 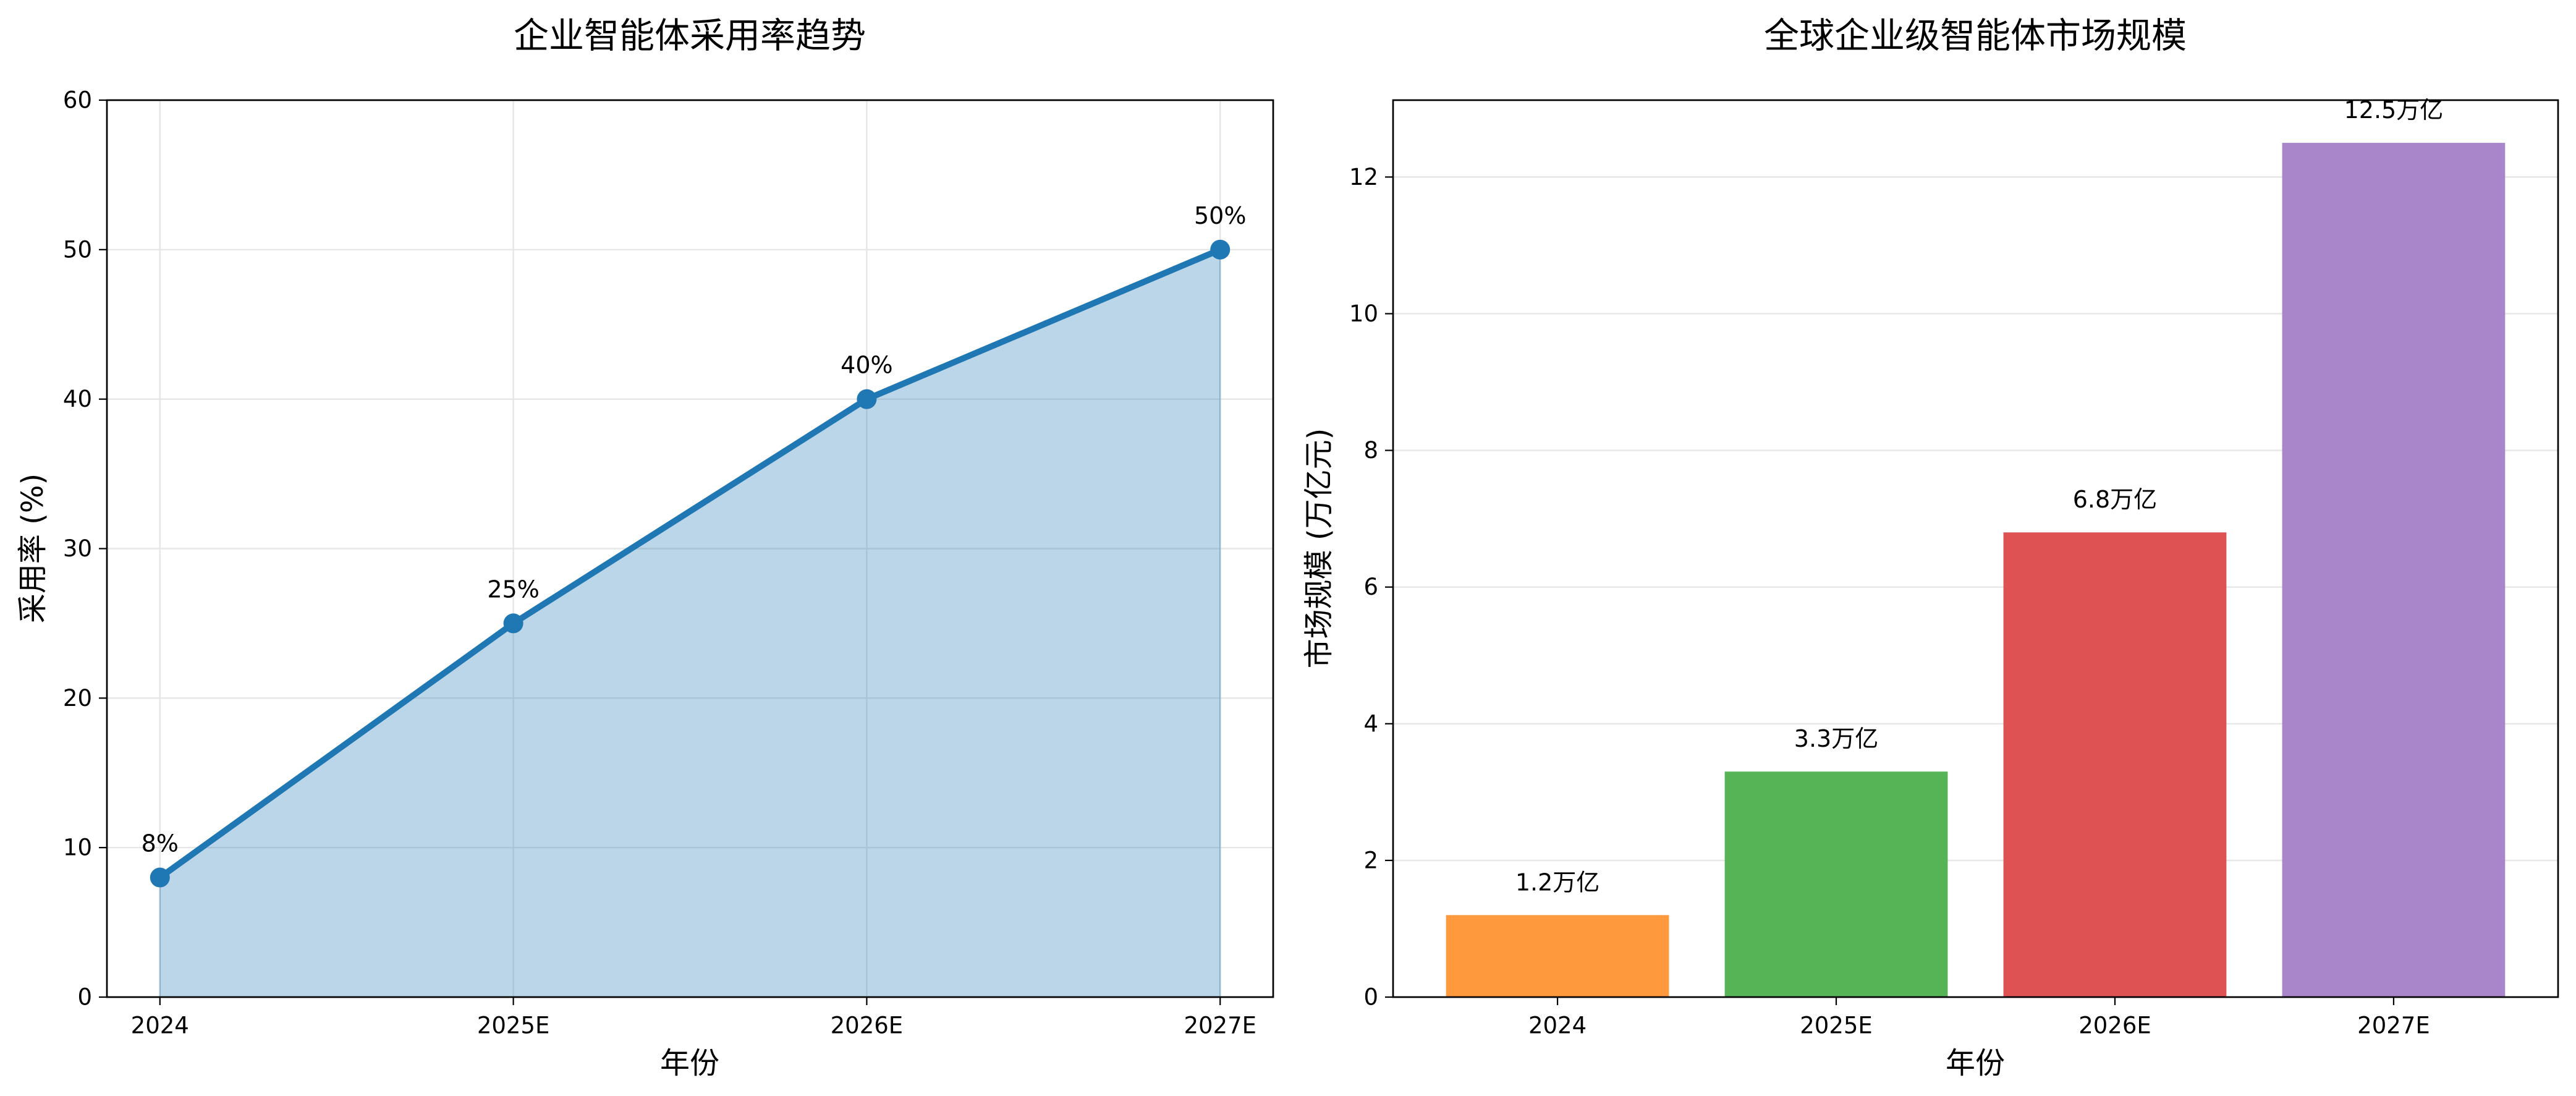 I want to click on data-label-2027E: 50%, so click(x=1220, y=215).